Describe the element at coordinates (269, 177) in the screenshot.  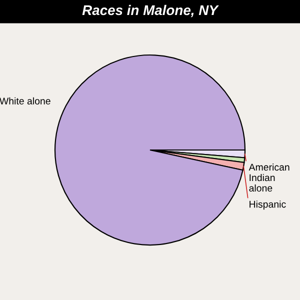
I see `slice-label: American Indian alone` at that location.